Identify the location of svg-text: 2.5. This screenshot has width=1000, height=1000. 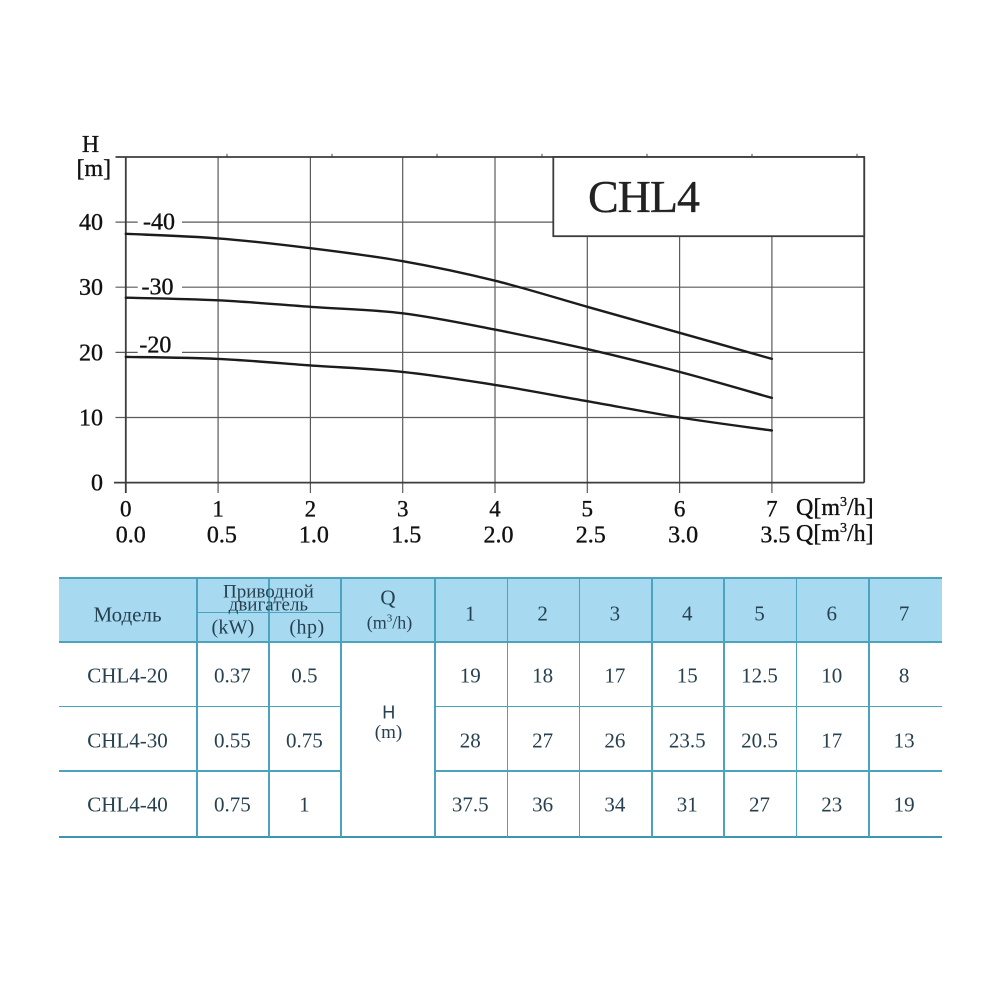
(591, 536).